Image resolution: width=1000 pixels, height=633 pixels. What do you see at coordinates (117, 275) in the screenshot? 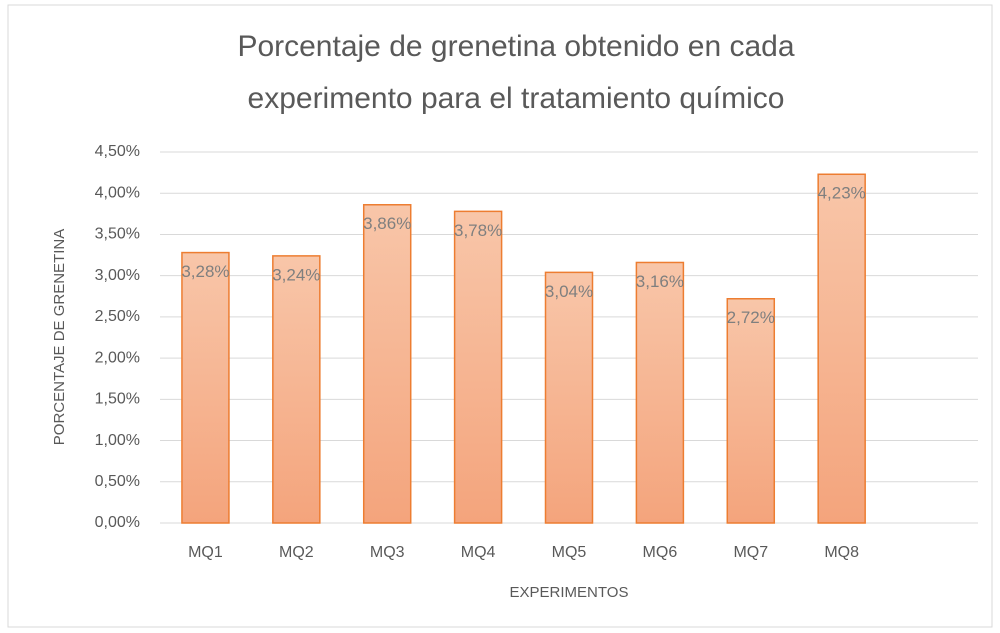
I see `y-tick-label: 3,00%` at bounding box center [117, 275].